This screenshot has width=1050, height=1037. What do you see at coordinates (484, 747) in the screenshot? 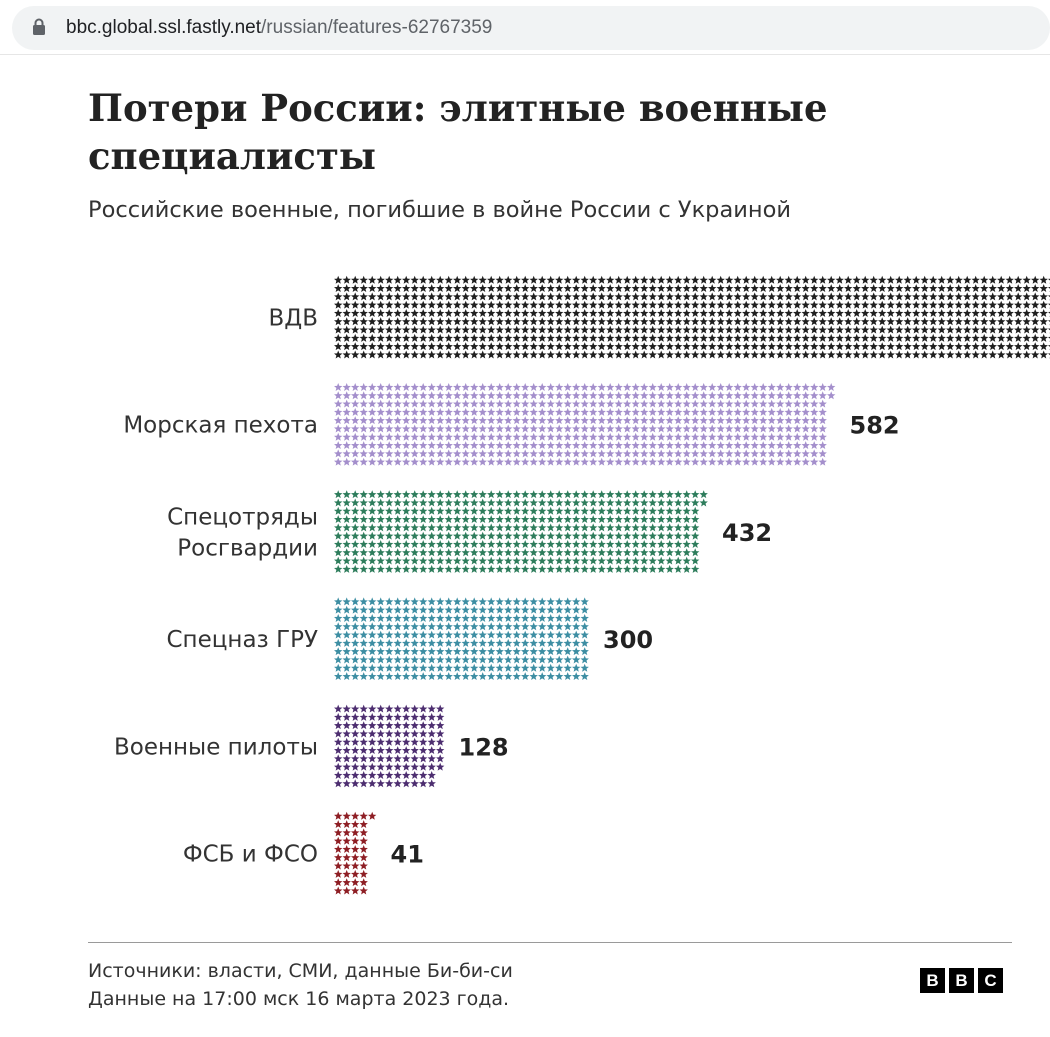
I see `value-label: 128` at bounding box center [484, 747].